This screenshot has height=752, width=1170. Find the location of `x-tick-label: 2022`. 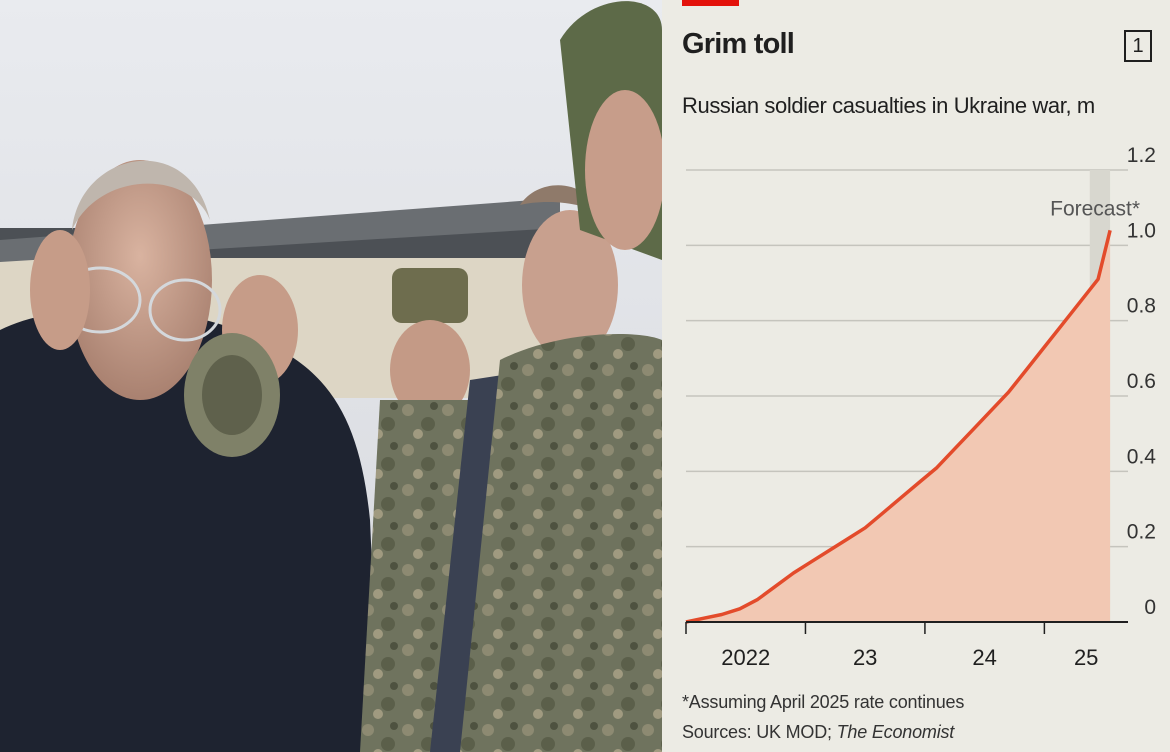

x-tick-label: 2022 is located at coordinates (745, 657).